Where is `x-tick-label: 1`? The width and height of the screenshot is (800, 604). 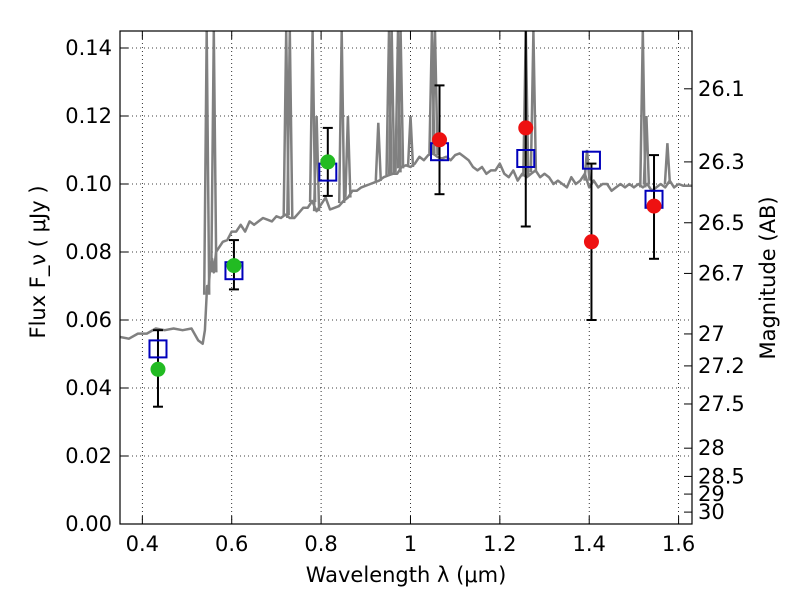
x-tick-label: 1 is located at coordinates (410, 544).